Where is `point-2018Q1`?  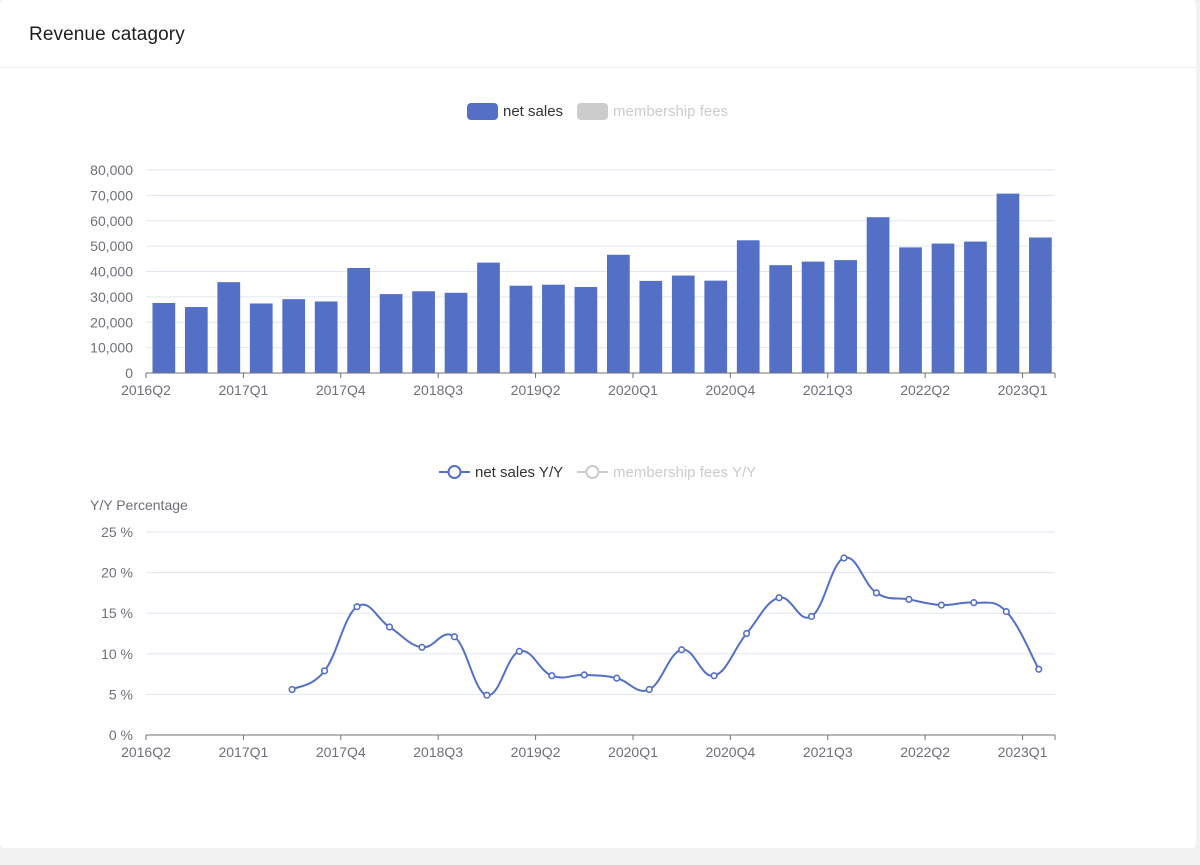
point-2018Q1 is located at coordinates (389, 627).